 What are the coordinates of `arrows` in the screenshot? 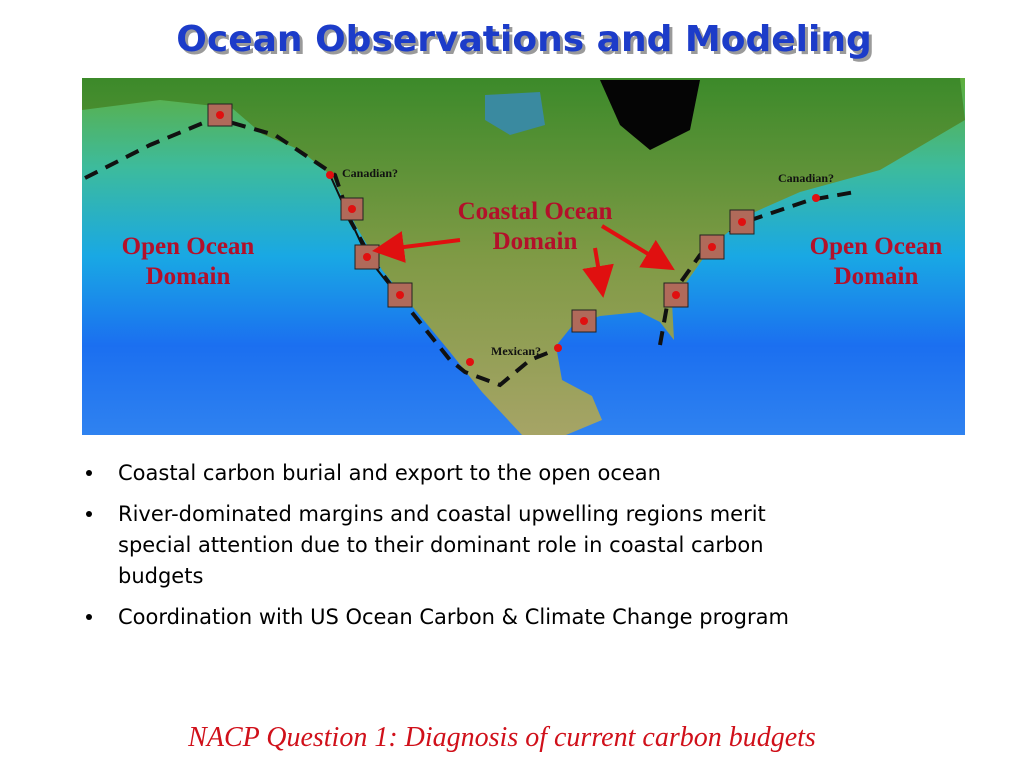 It's located at (523, 261).